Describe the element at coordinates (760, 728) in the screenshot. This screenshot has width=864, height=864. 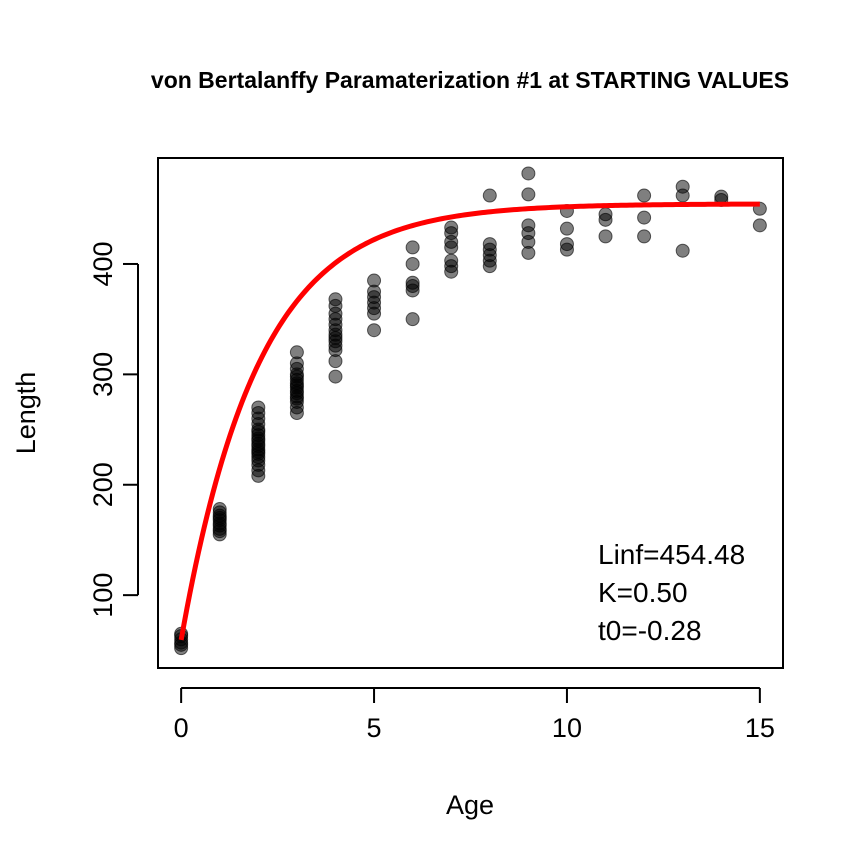
I see `x-tick-label: 15` at that location.